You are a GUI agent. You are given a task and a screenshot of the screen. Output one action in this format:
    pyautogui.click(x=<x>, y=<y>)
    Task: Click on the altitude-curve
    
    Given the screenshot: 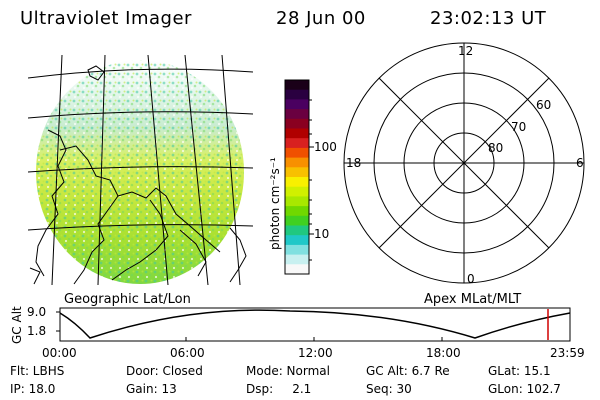 What is the action you would take?
    pyautogui.click(x=315, y=324)
    